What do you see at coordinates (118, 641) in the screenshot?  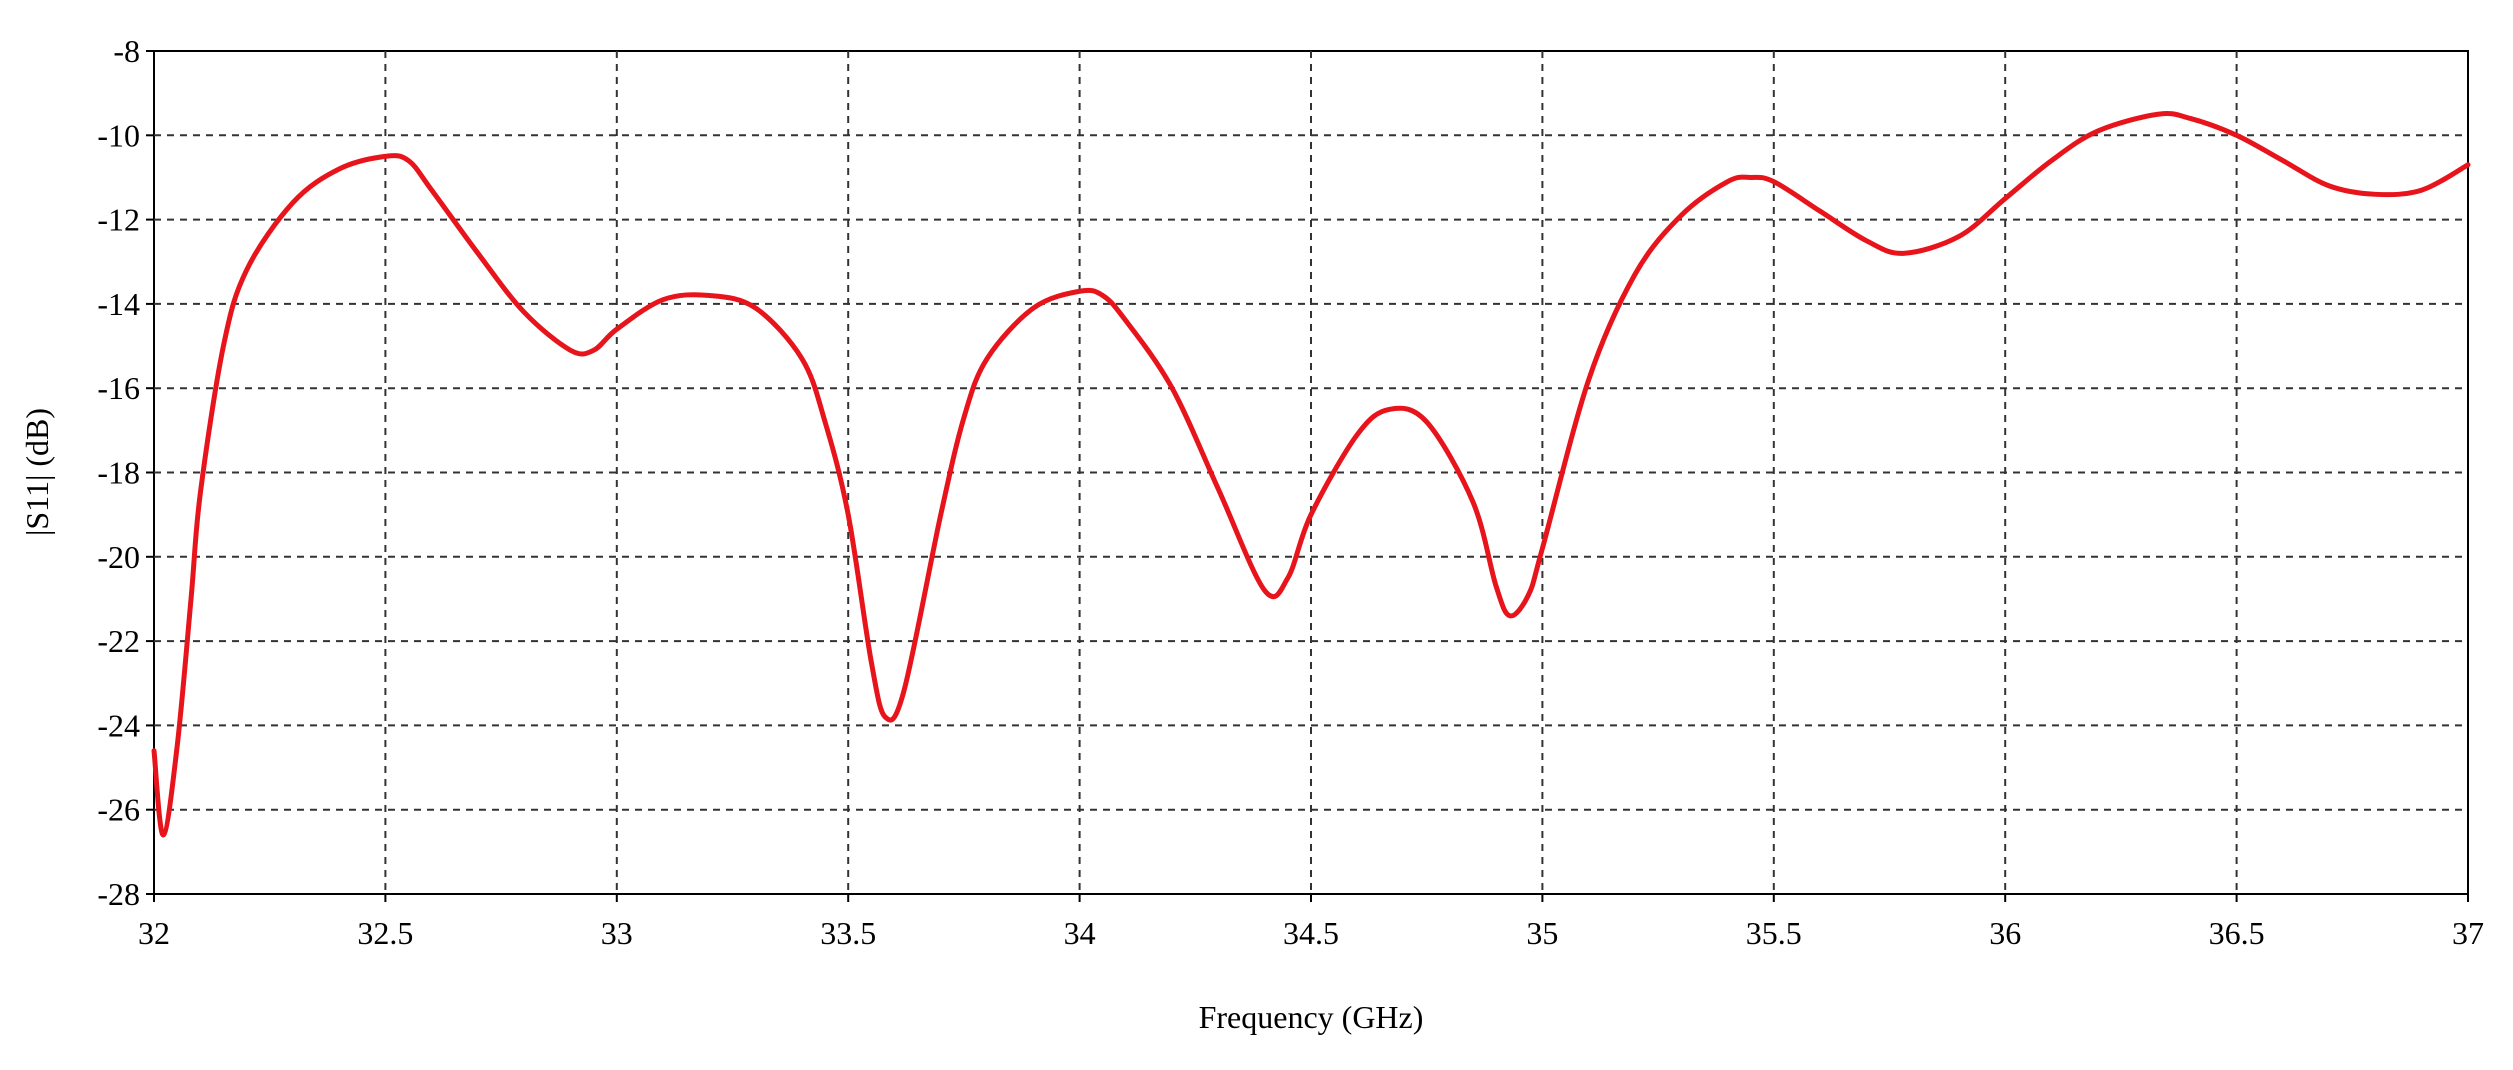 I see `y-tick-label: -22` at bounding box center [118, 641].